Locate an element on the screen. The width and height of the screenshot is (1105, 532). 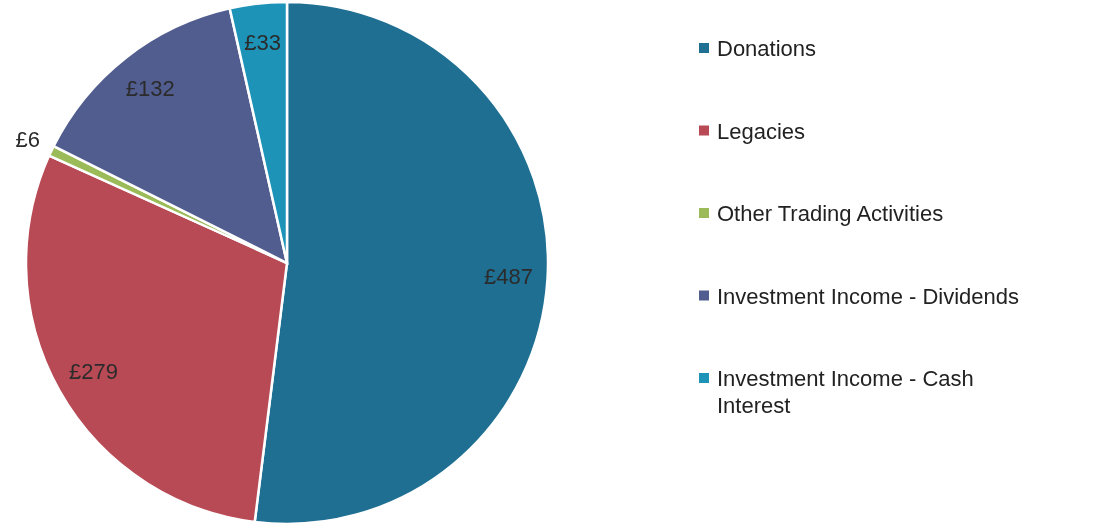
data-label: £132 is located at coordinates (150, 88).